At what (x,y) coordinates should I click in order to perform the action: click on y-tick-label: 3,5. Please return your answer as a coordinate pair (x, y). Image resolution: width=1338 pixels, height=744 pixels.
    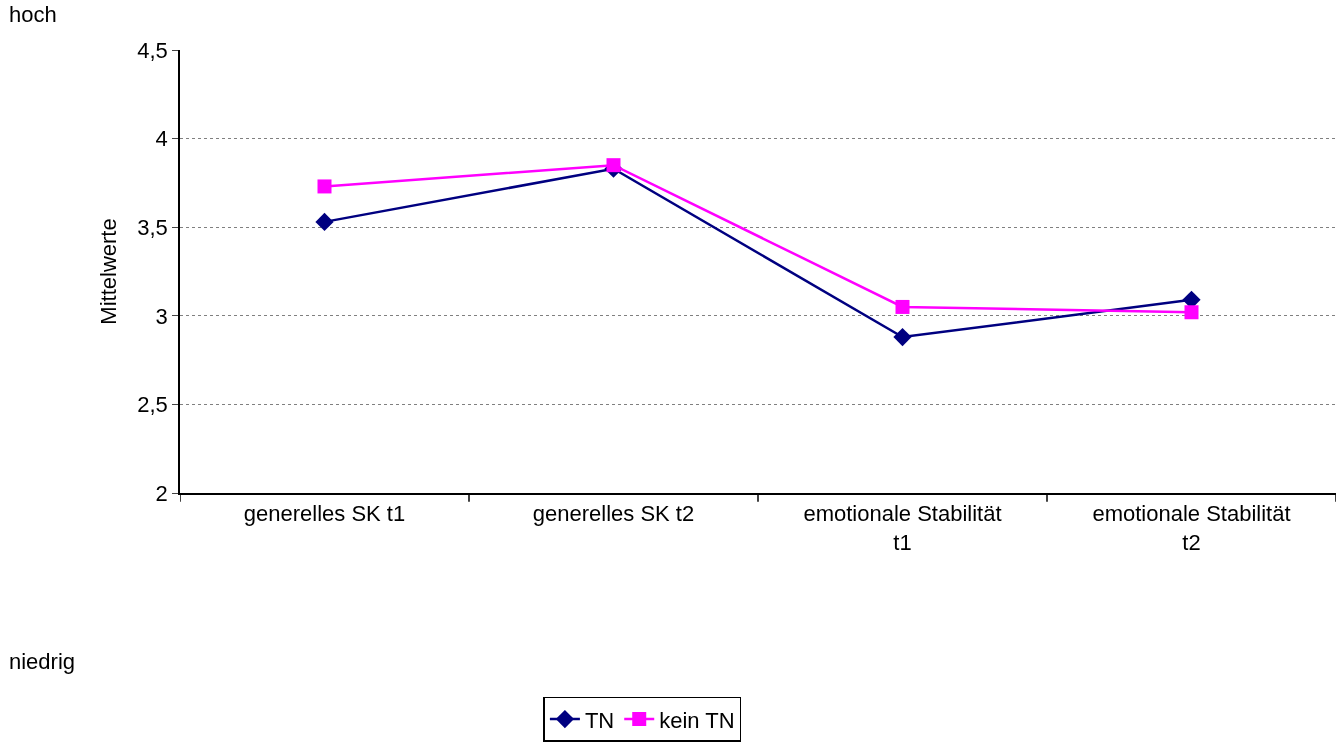
    Looking at the image, I should click on (152, 227).